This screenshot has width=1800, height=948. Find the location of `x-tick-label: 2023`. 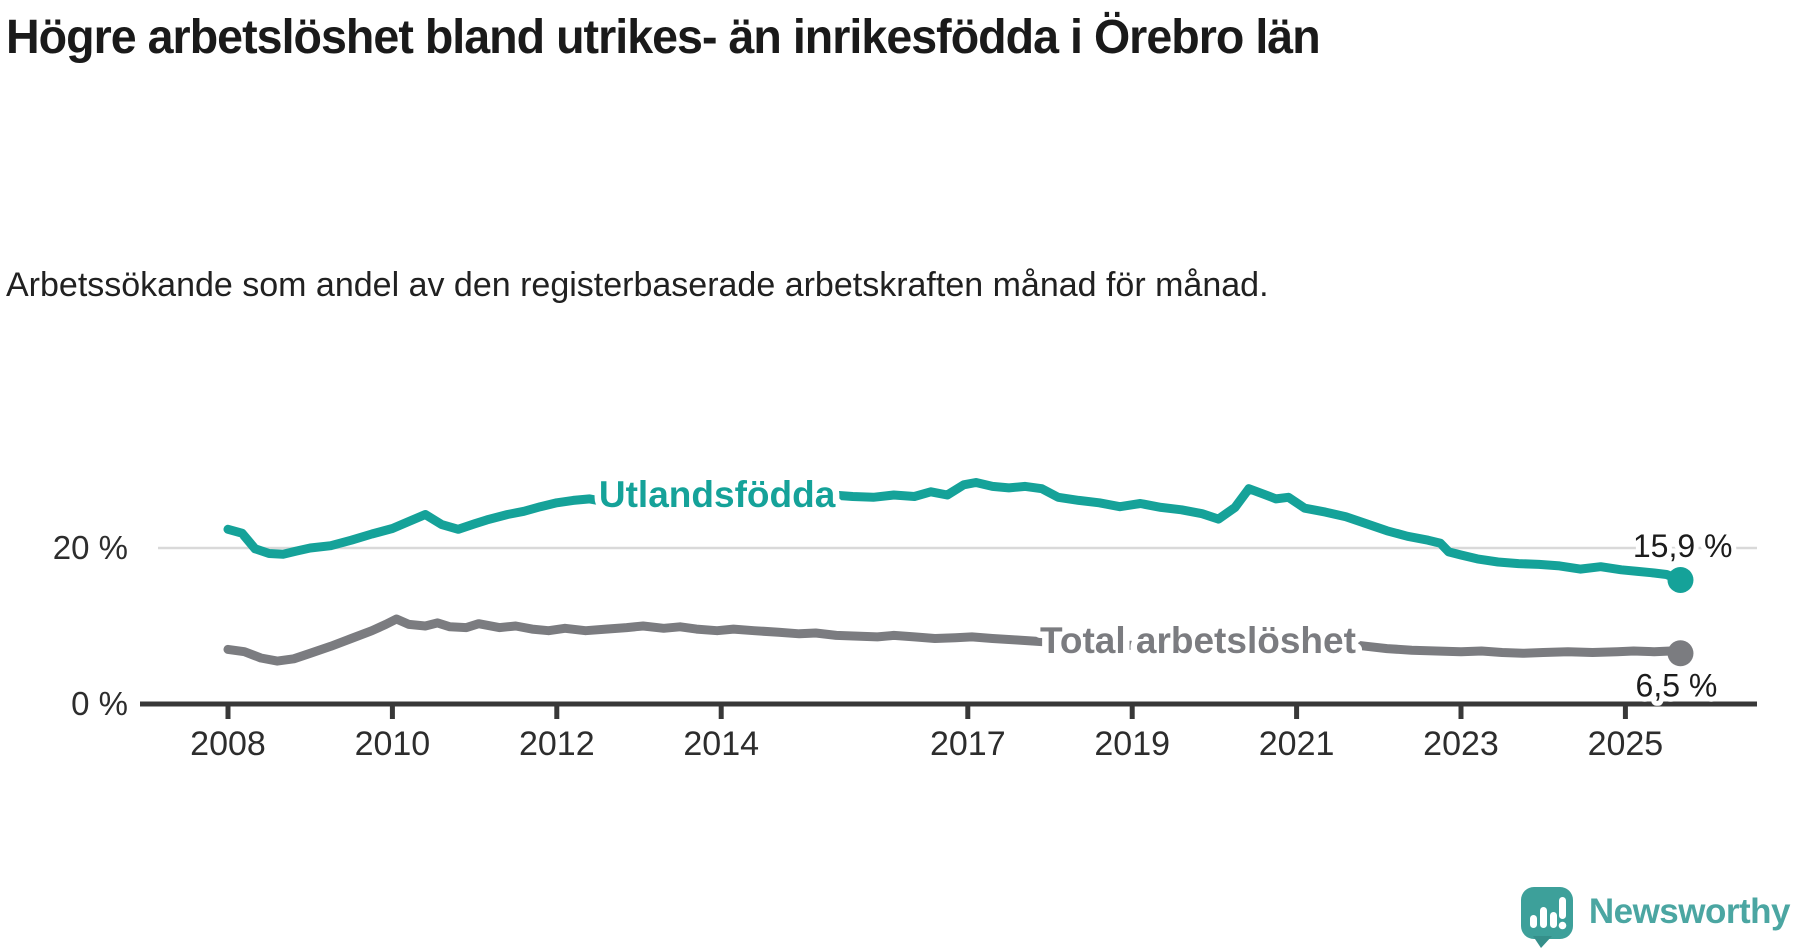

x-tick-label: 2023 is located at coordinates (1461, 744).